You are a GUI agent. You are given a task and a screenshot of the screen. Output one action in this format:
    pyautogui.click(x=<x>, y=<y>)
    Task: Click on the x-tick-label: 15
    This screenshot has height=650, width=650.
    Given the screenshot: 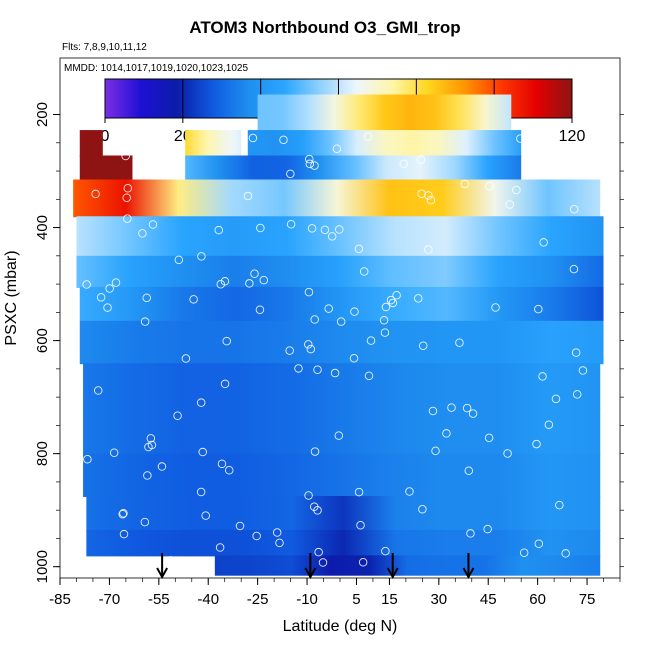 What is the action you would take?
    pyautogui.click(x=389, y=599)
    